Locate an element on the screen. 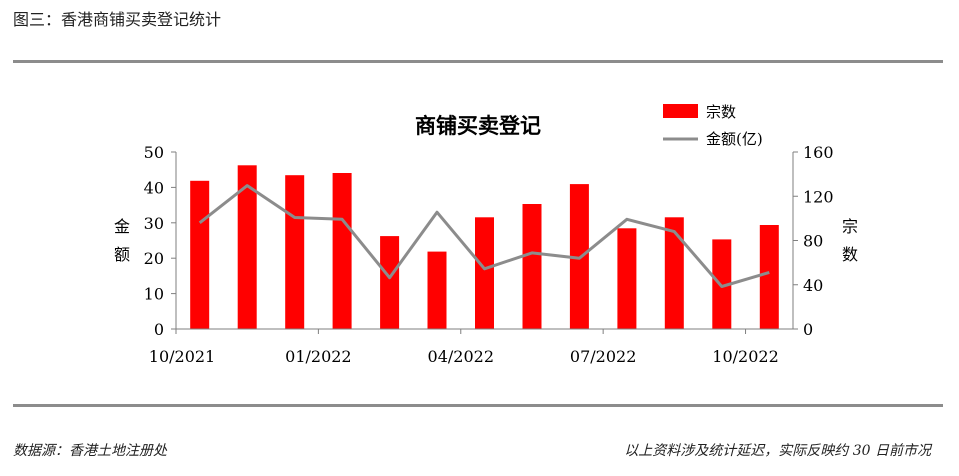 The width and height of the screenshot is (959, 476). bar-02/2022 is located at coordinates (390, 282).